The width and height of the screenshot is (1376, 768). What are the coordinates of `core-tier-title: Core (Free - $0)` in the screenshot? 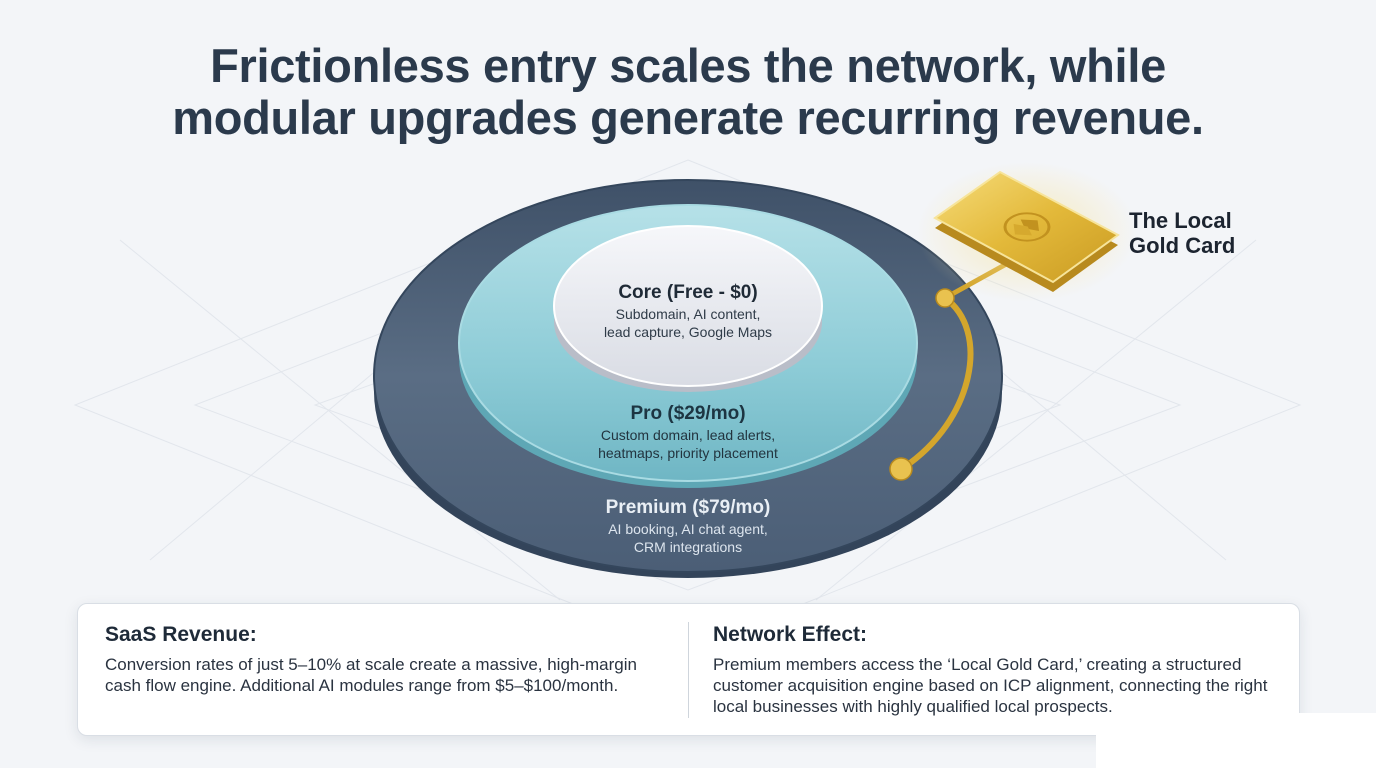 It's located at (688, 292).